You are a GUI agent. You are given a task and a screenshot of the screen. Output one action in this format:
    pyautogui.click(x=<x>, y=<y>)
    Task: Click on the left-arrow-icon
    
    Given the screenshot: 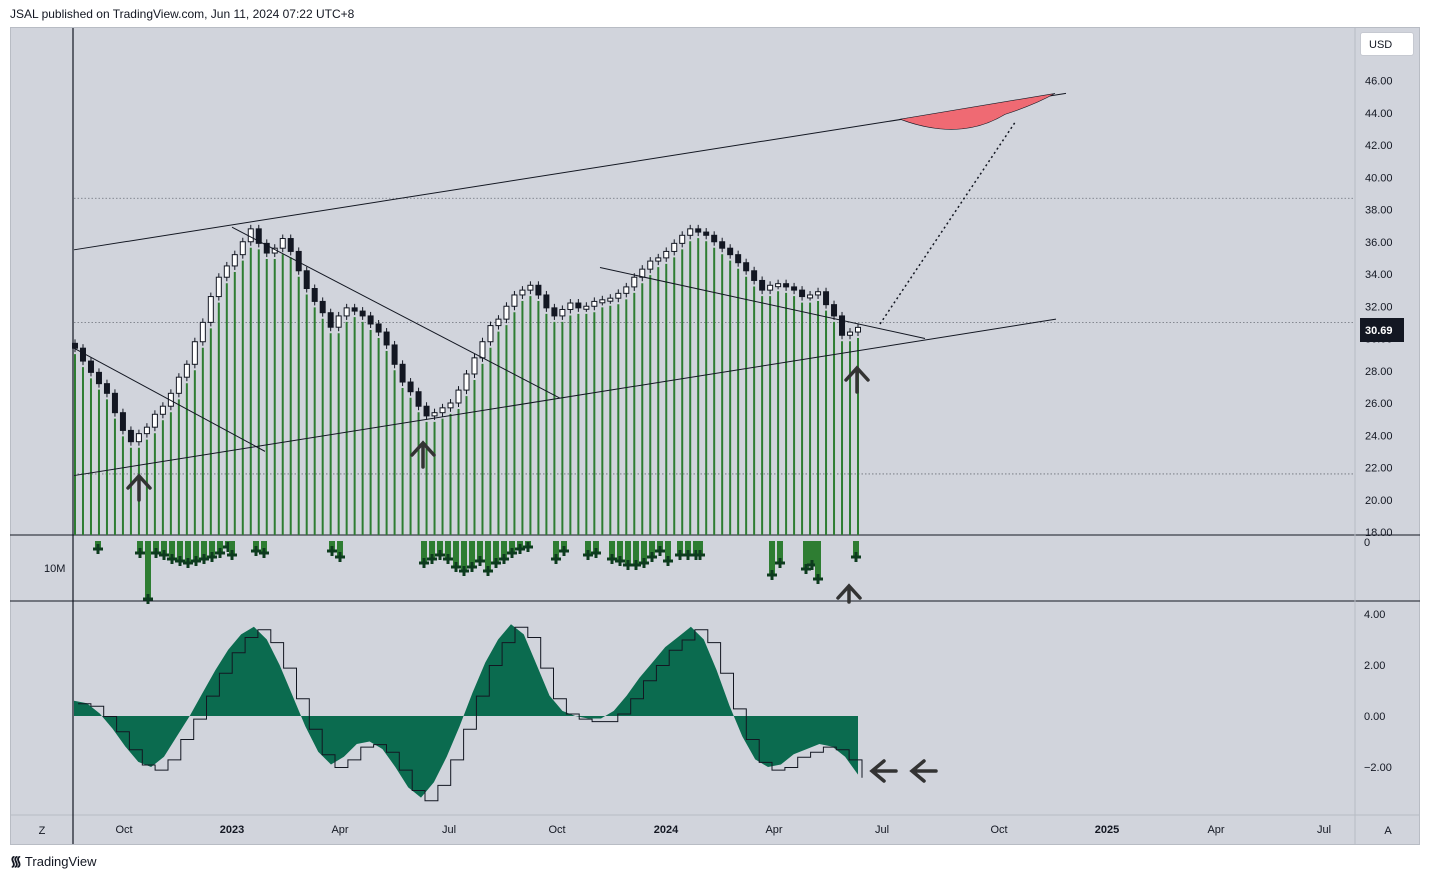 What is the action you would take?
    pyautogui.click(x=923, y=771)
    